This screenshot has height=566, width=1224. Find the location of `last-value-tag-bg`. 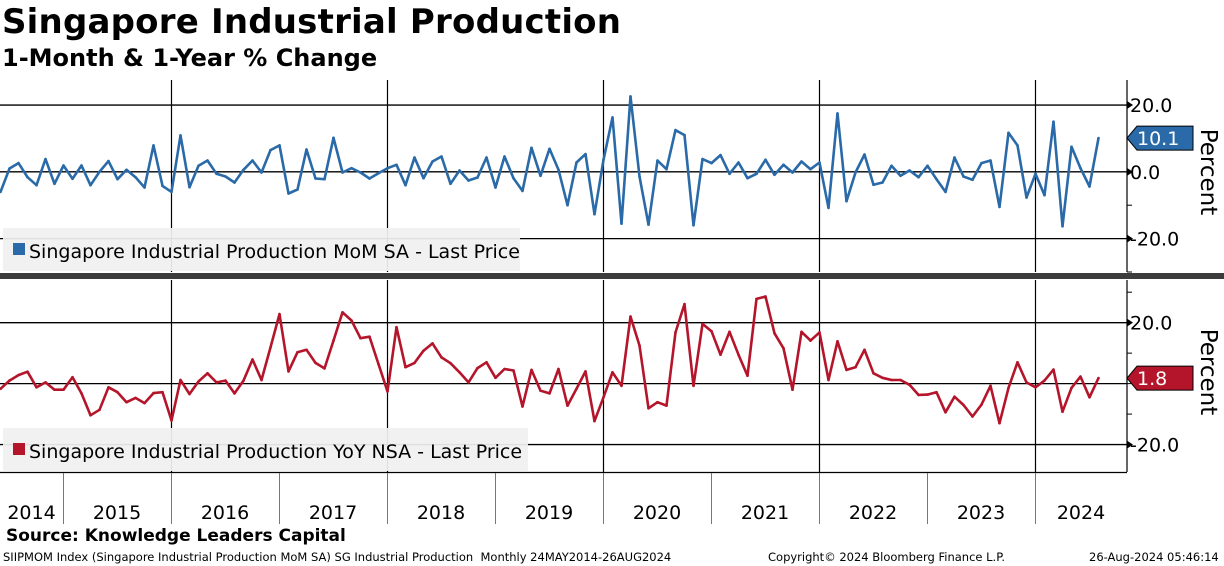

last-value-tag-bg is located at coordinates (1160, 378).